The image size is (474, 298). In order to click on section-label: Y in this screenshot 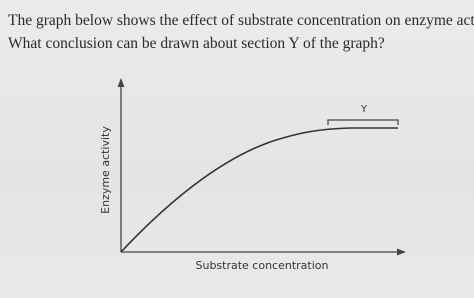, I will do `click(364, 109)`.